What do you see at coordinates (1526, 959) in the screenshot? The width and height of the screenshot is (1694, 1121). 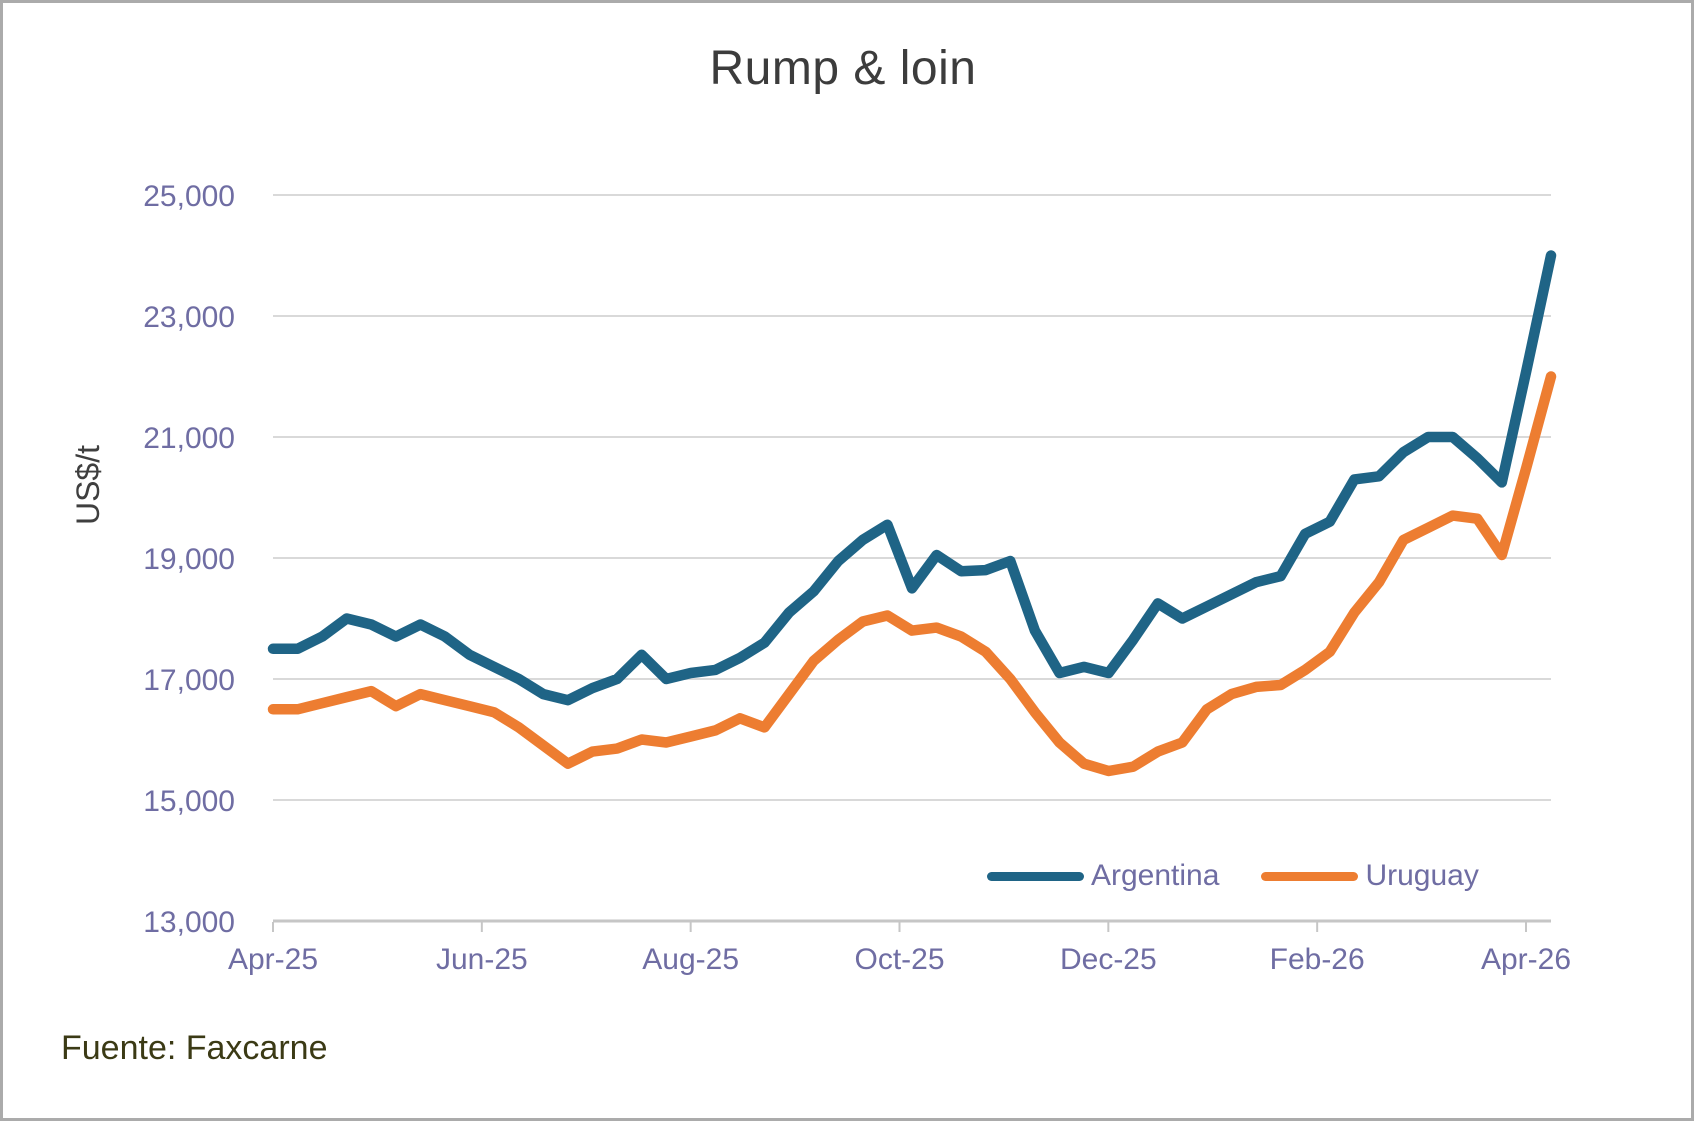 I see `x-tick-label: Apr-26` at bounding box center [1526, 959].